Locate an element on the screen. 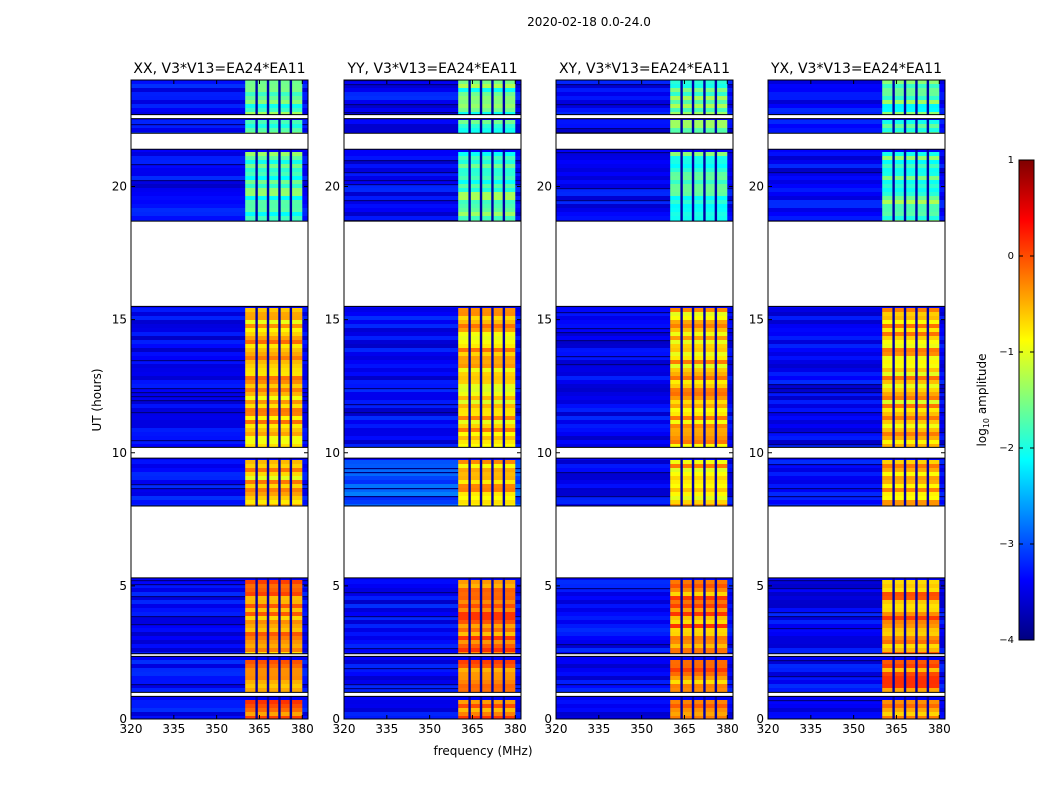 This screenshot has height=800, width=1050. y-axis-label: UT (hours) is located at coordinates (97, 399).